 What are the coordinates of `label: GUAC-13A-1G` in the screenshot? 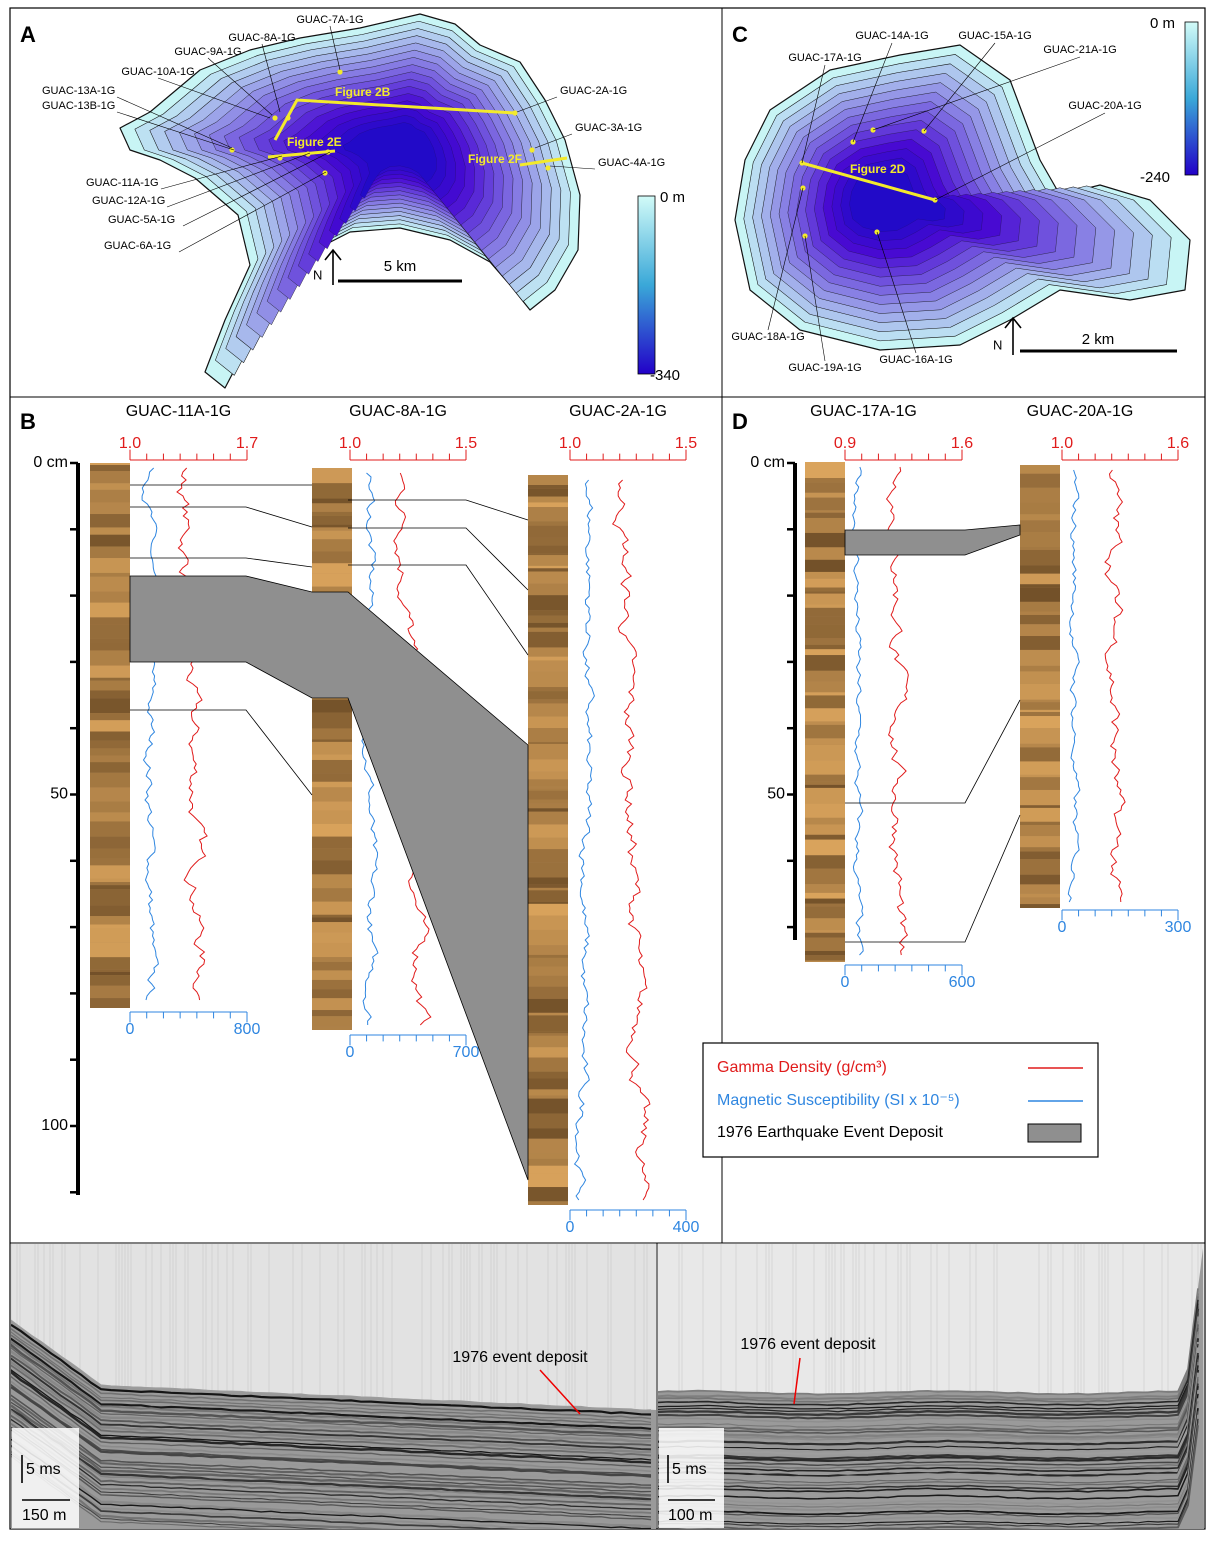 It's located at (78, 91).